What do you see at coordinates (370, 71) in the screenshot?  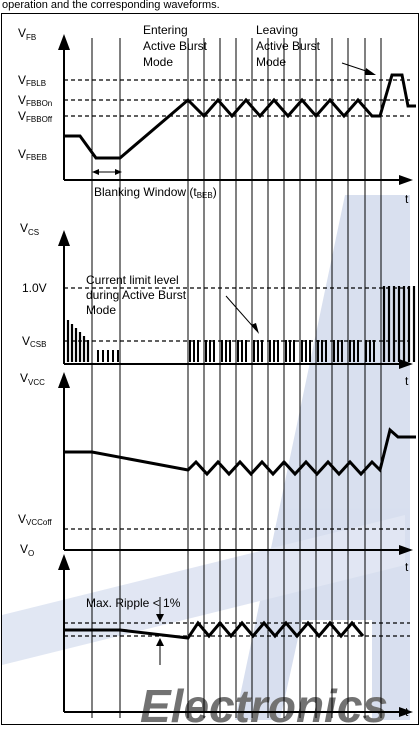 I see `leaving-pointer-head` at bounding box center [370, 71].